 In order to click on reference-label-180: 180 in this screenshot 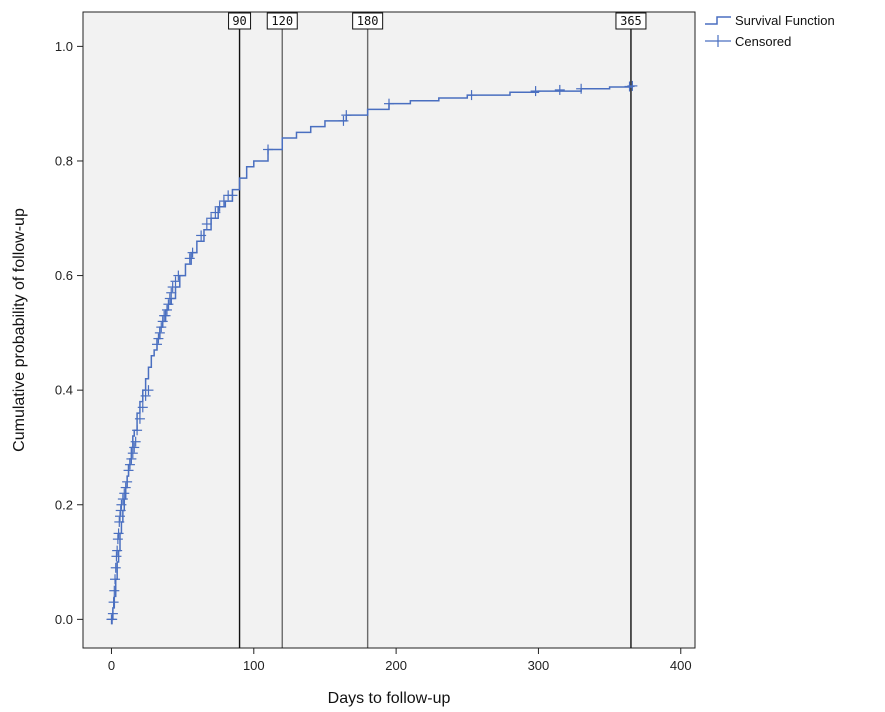, I will do `click(368, 21)`.